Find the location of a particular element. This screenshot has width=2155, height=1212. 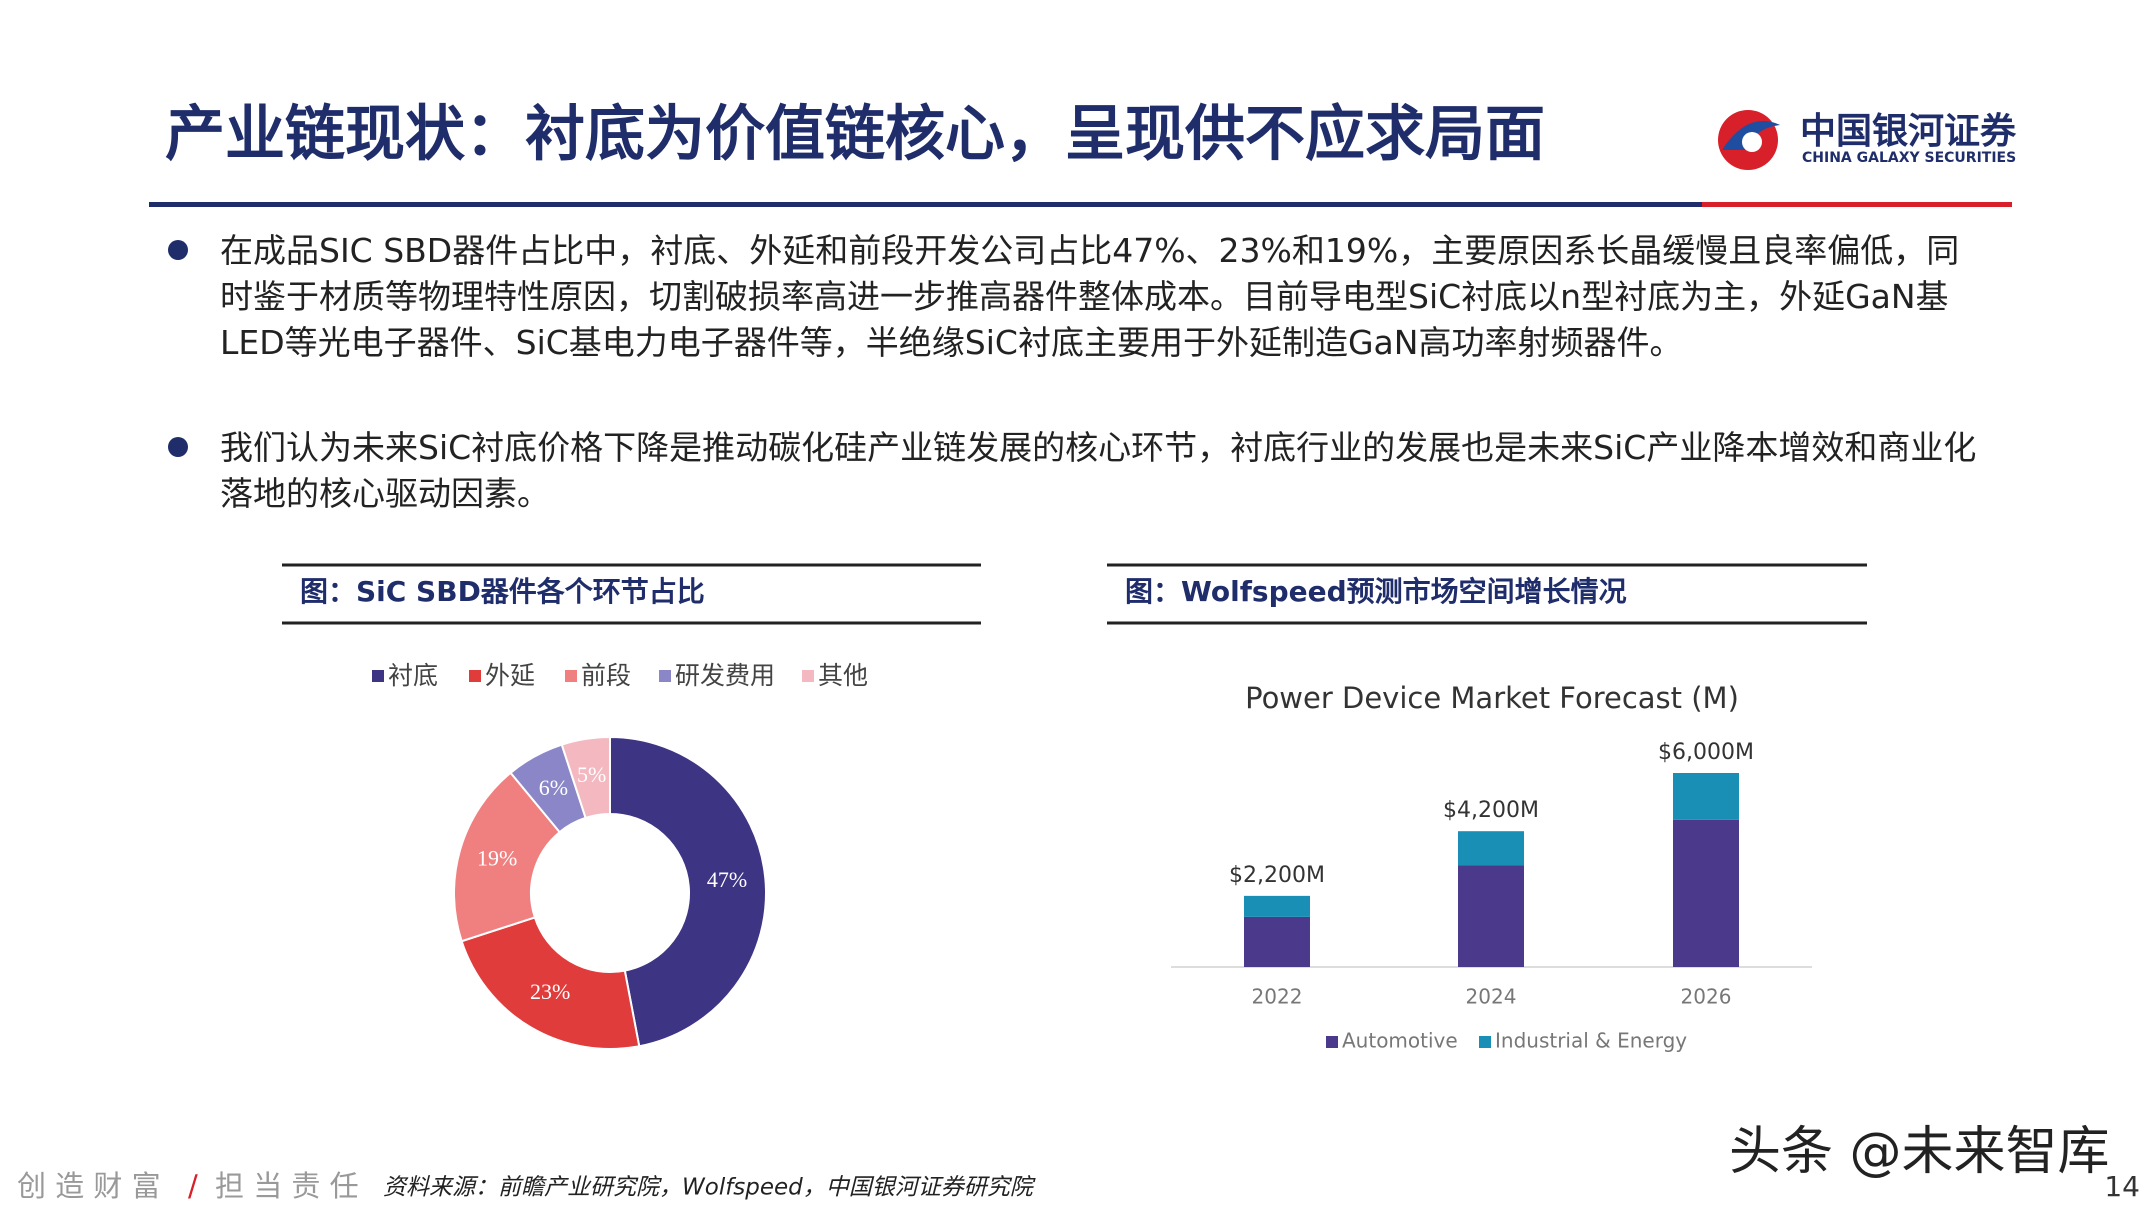

legend-label: 研发费用 is located at coordinates (725, 675).